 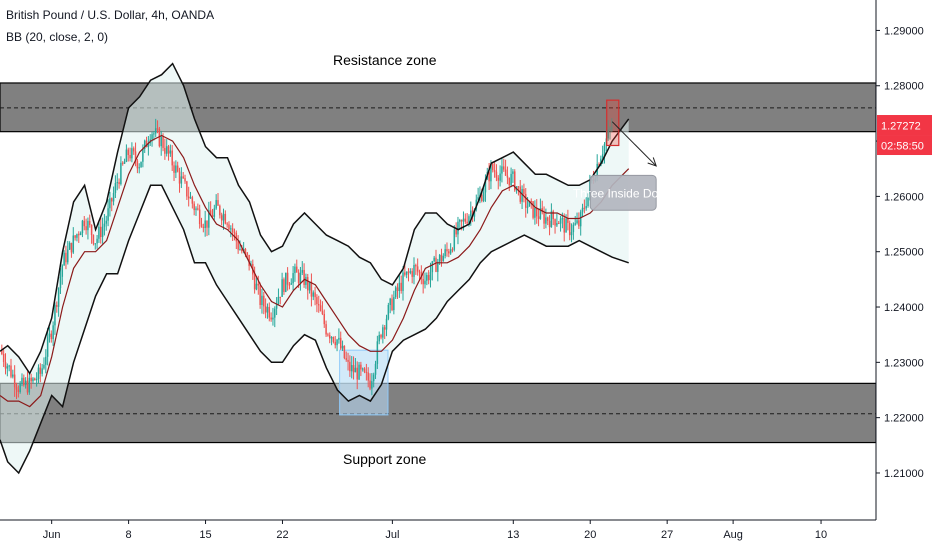 What do you see at coordinates (110, 15) in the screenshot?
I see `chart-title: British Pound / U.S. Dollar, 4h, OANDA` at bounding box center [110, 15].